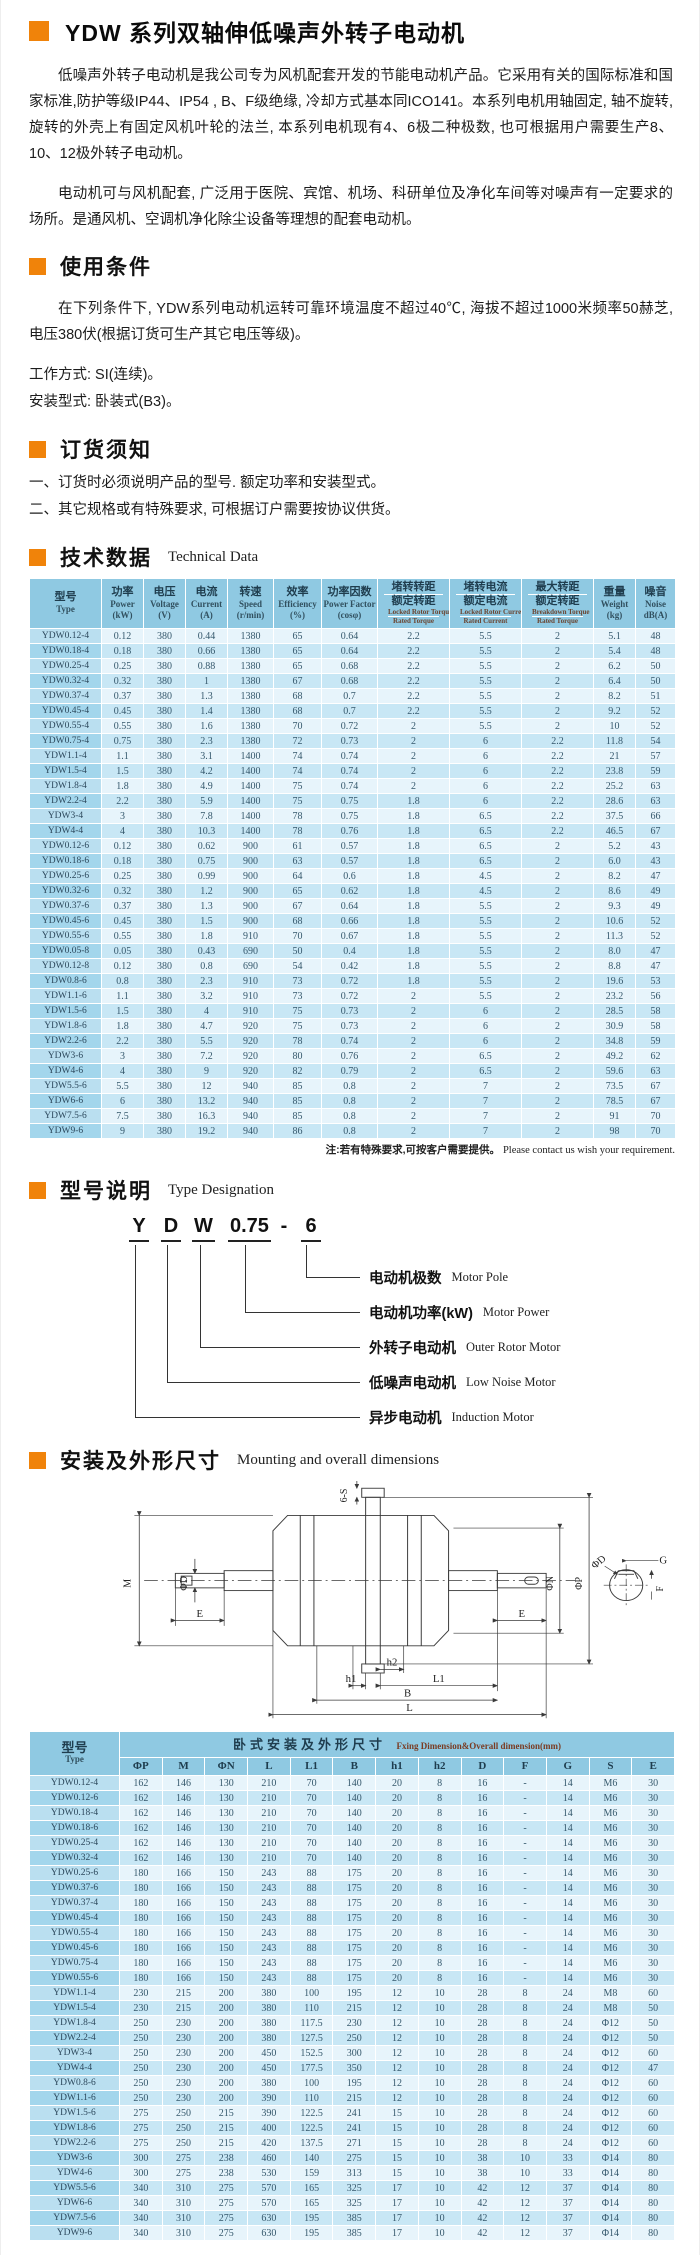 The width and height of the screenshot is (700, 2255). Describe the element at coordinates (74, 1843) in the screenshot. I see `model-cell: YDW0.25-4` at that location.